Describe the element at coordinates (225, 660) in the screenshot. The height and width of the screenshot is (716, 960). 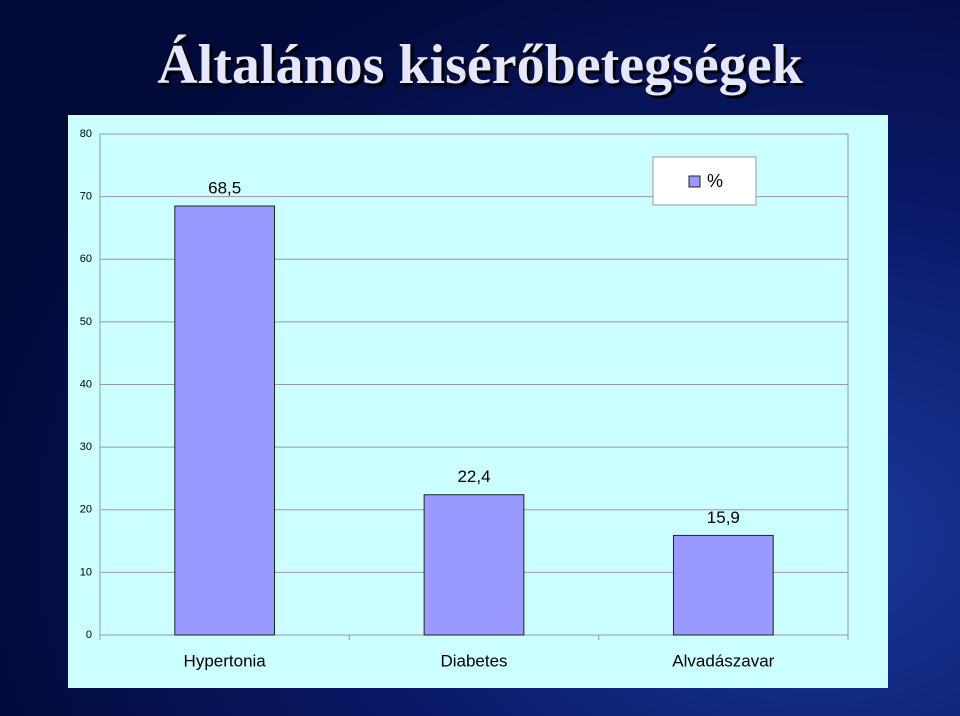
I see `x-tick-label: Hypertonia` at that location.